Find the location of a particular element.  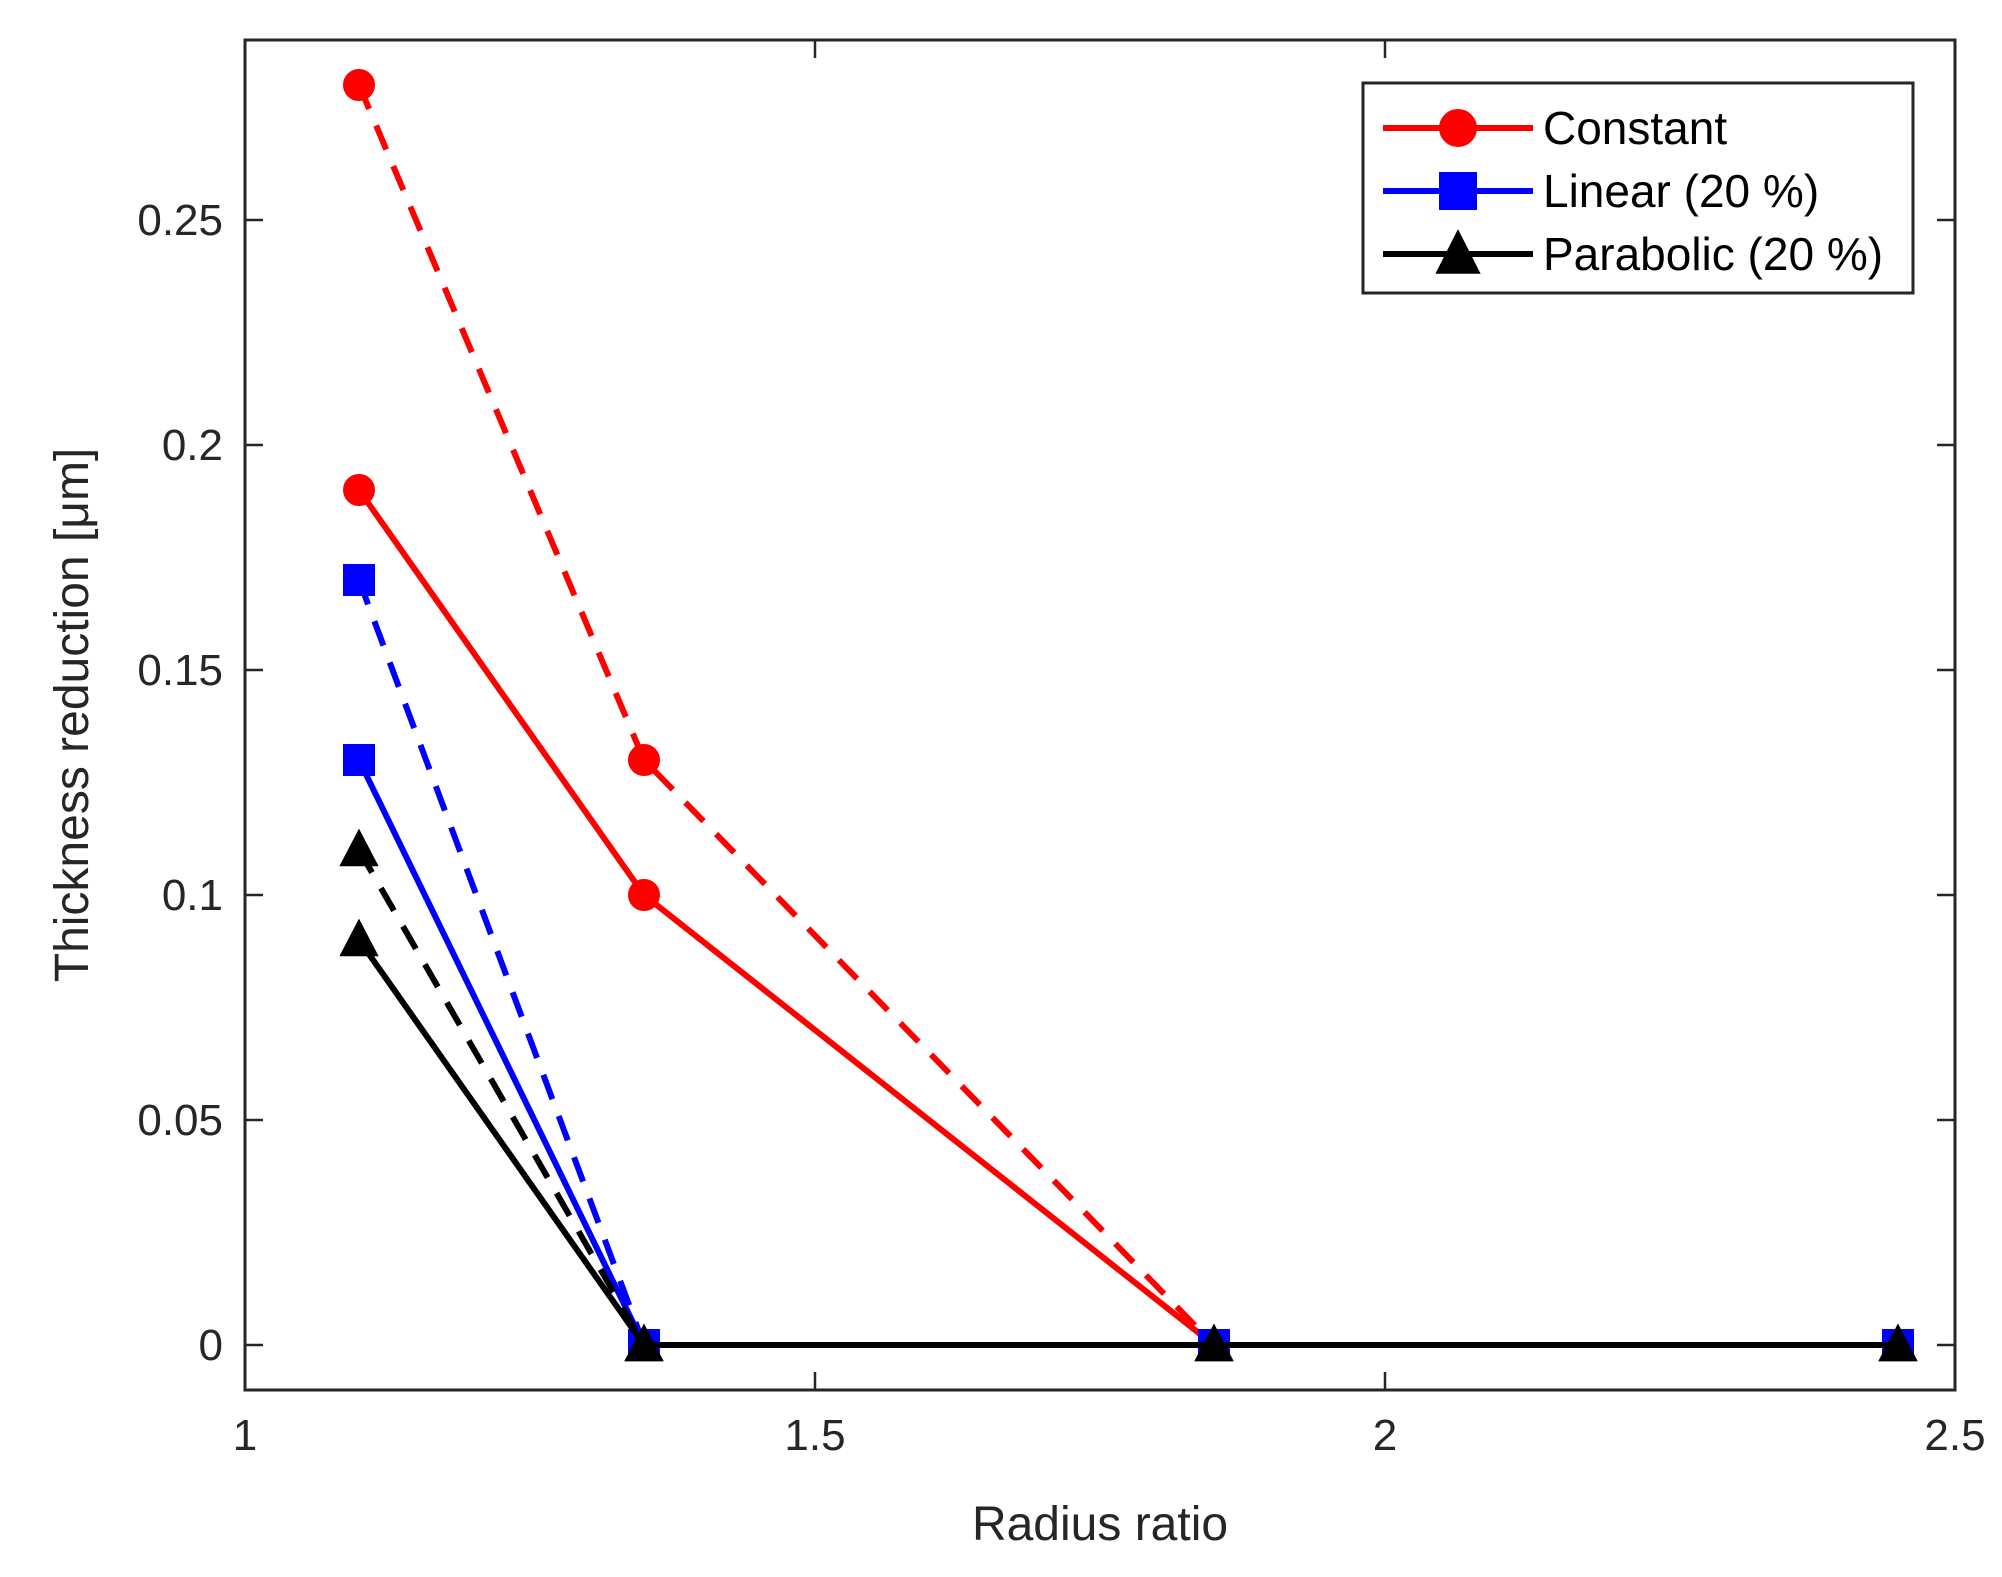

x-tick-label: 2.5 is located at coordinates (1954, 1435).